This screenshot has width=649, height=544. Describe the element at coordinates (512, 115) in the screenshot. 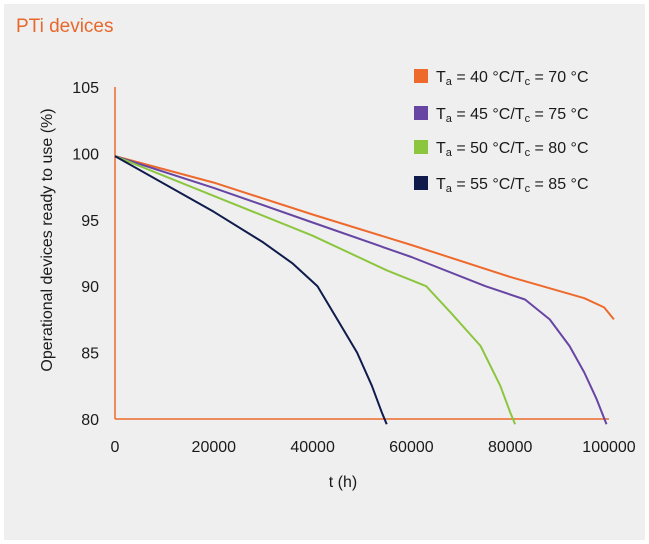

I see `legend-label-2: Ta = 45 °C/Tc = 75 °C` at that location.